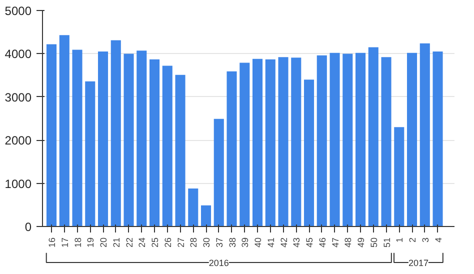 The height and width of the screenshot is (274, 474). What do you see at coordinates (155, 242) in the screenshot?
I see `x-tick-label: 25` at bounding box center [155, 242].